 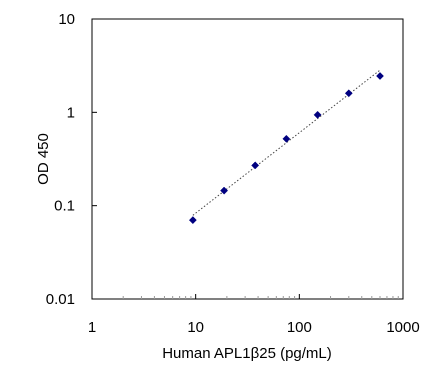 I want to click on y-tick-labels: 0.01 0.1 1 10, so click(x=60, y=159).